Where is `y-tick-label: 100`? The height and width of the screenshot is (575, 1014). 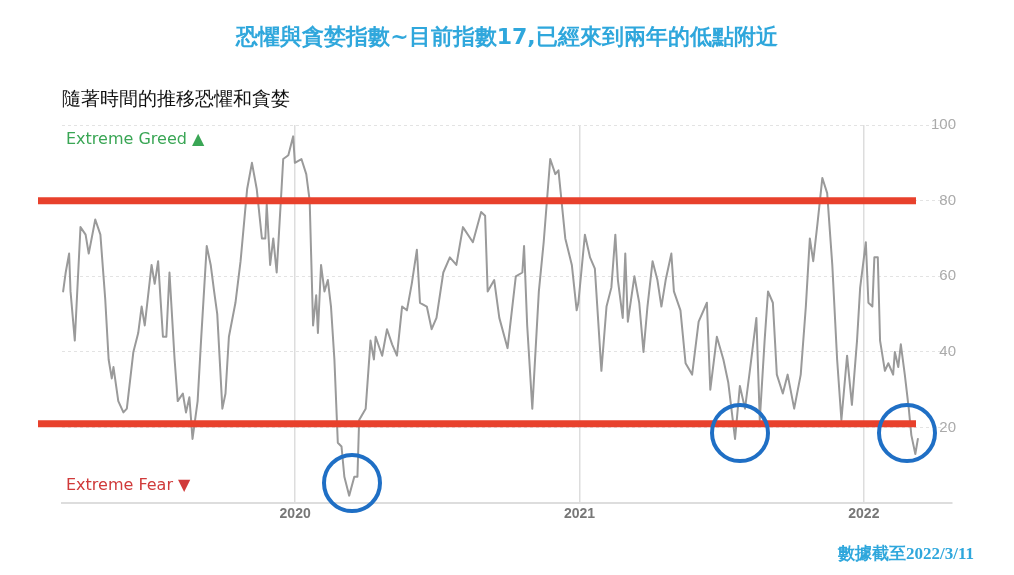
y-tick-label: 100 is located at coordinates (943, 124).